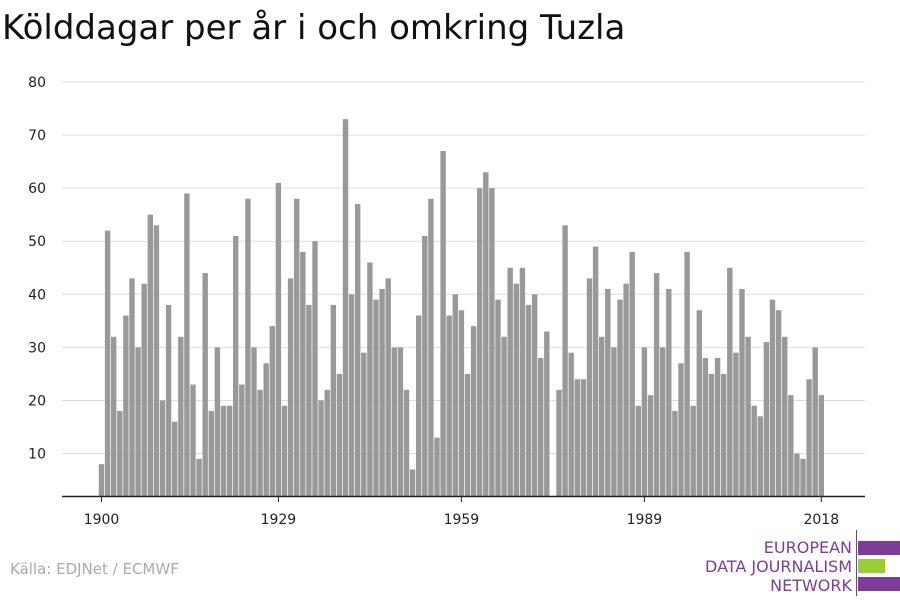  Describe the element at coordinates (175, 458) in the screenshot. I see `bar-1912` at that location.